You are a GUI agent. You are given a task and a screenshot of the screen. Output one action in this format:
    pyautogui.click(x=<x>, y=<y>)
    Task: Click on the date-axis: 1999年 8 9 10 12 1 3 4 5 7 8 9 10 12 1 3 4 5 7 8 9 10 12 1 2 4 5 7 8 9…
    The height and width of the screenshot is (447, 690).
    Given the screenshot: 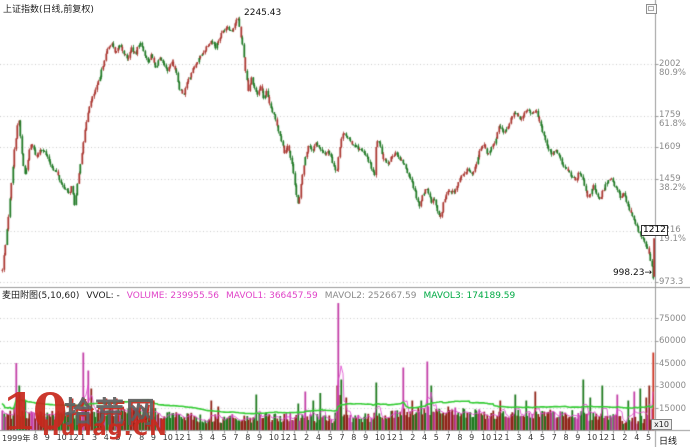 What is the action you would take?
    pyautogui.click(x=345, y=440)
    